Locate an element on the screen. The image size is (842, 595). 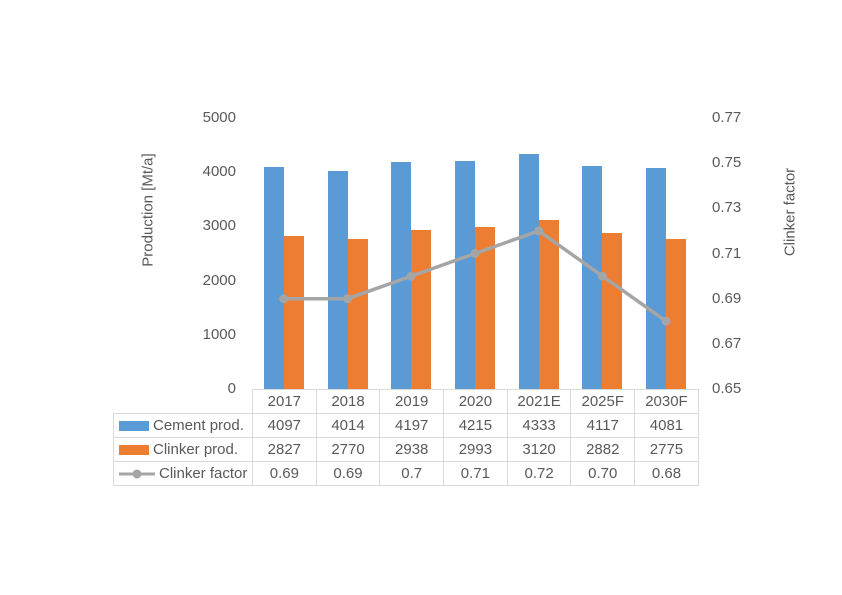
line-marker-2030f is located at coordinates (666, 321).